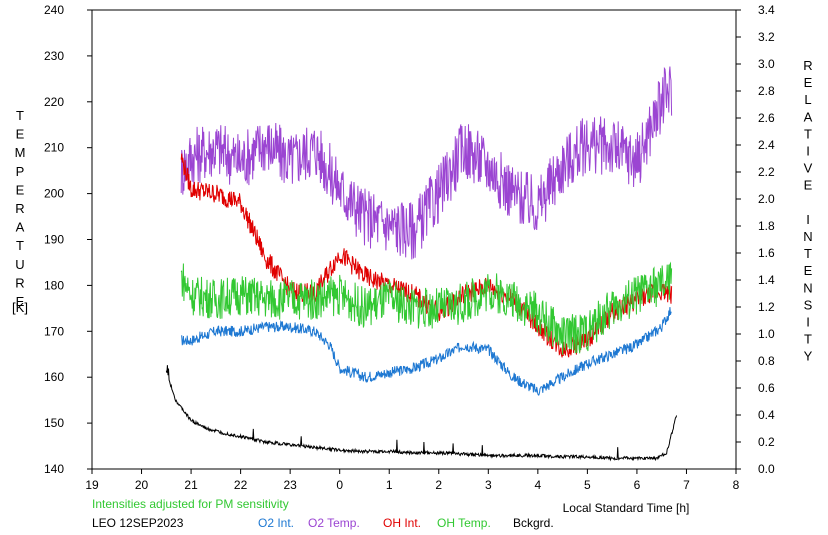  Describe the element at coordinates (421, 413) in the screenshot. I see `series-line-bckgrd` at that location.